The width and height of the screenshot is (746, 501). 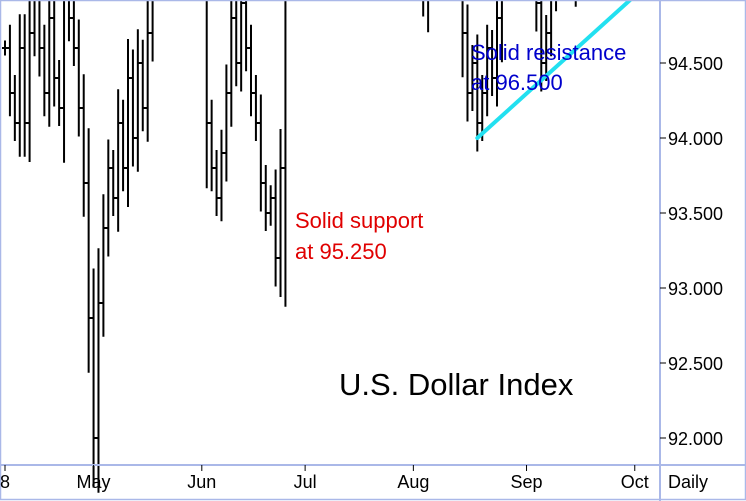 What do you see at coordinates (359, 220) in the screenshot?
I see `support-label-line1: Solid support` at bounding box center [359, 220].